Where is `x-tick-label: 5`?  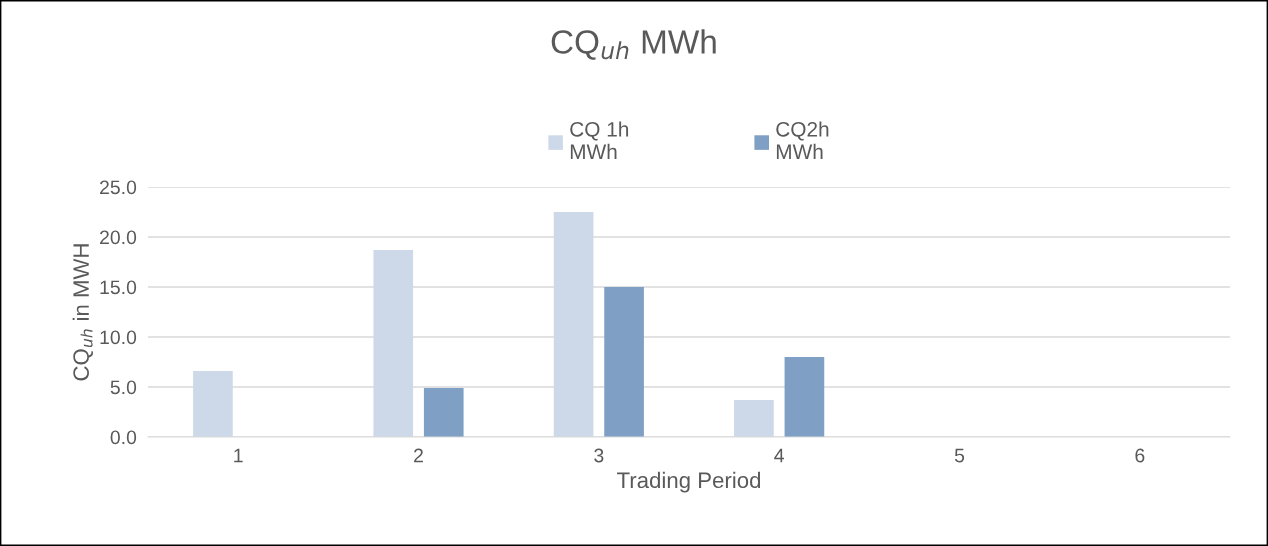
x-tick-label: 5 is located at coordinates (959, 455).